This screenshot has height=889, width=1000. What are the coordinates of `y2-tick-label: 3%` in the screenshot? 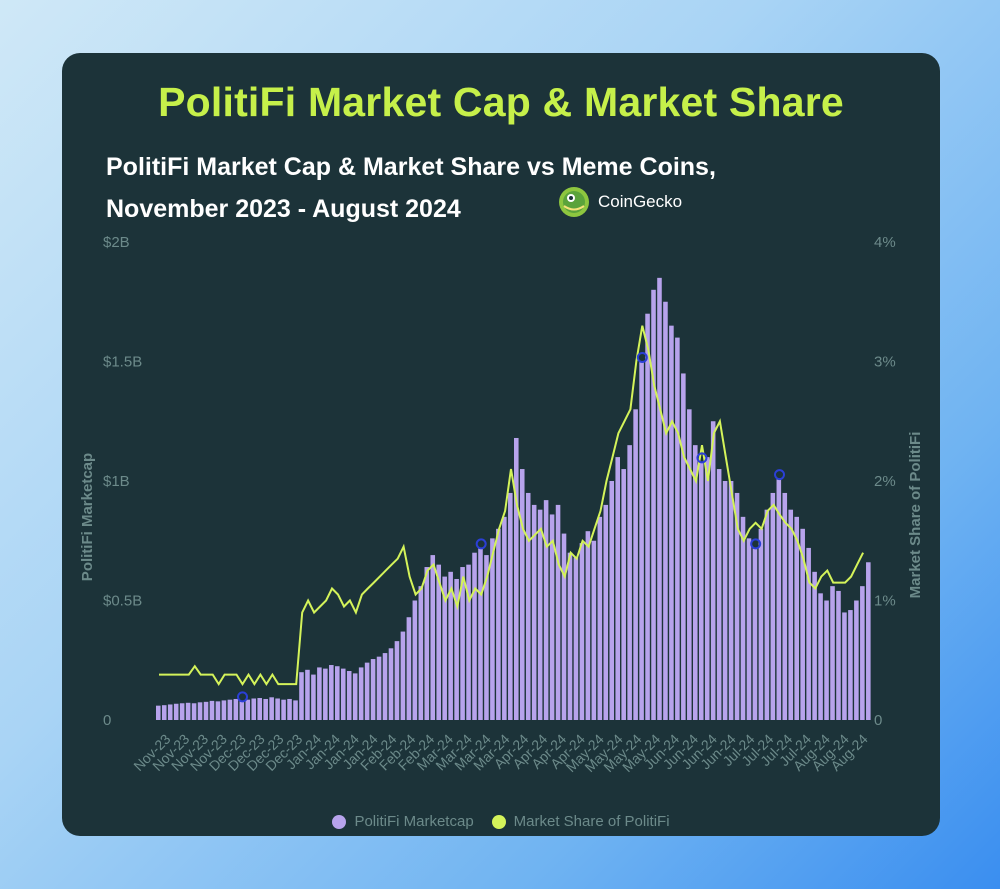 It's located at (885, 362).